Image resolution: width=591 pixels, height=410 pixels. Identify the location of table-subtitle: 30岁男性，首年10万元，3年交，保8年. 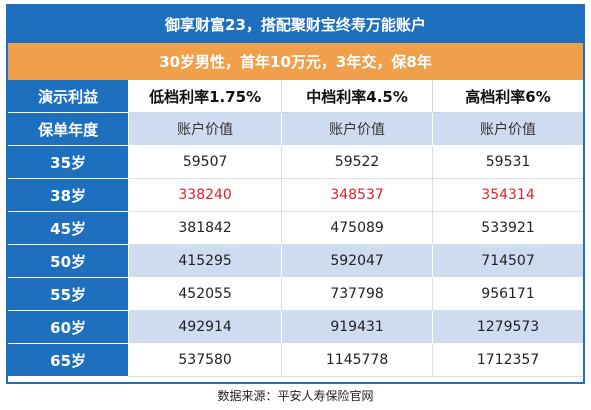
(295, 61).